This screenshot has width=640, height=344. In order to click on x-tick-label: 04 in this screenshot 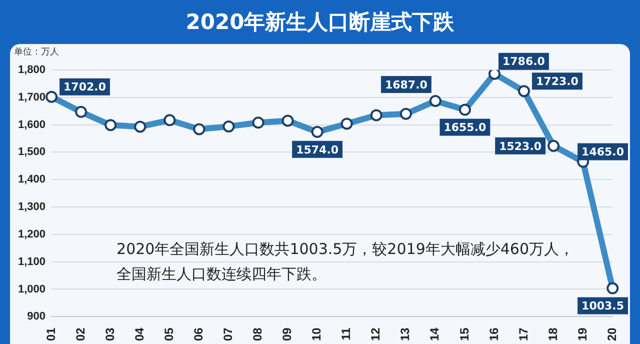, I will do `click(139, 334)`.